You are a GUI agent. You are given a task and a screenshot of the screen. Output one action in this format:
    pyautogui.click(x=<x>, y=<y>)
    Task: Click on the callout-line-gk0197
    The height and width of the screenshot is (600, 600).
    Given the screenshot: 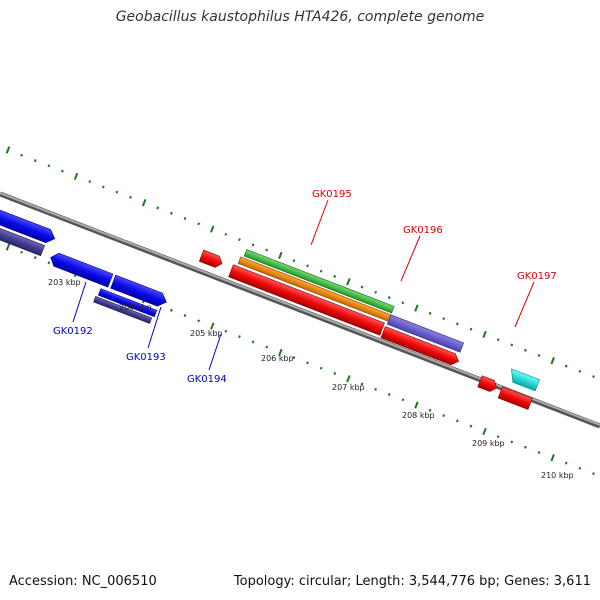 What is the action you would take?
    pyautogui.click(x=524, y=304)
    